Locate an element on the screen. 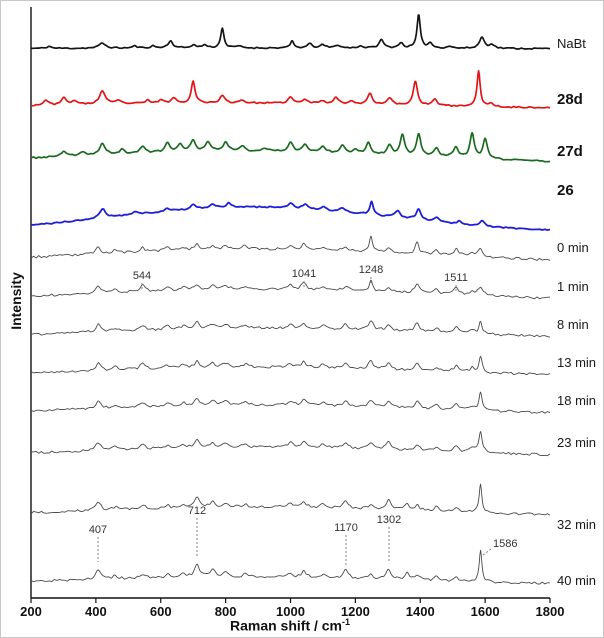  spectrum-trace-23-min is located at coordinates (290, 444).